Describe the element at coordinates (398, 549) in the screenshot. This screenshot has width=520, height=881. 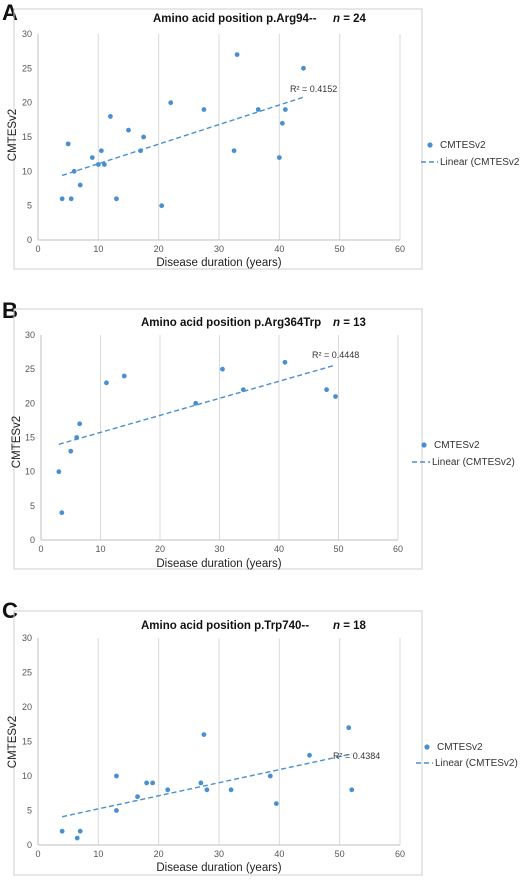
I see `x-tick-label: 60` at that location.